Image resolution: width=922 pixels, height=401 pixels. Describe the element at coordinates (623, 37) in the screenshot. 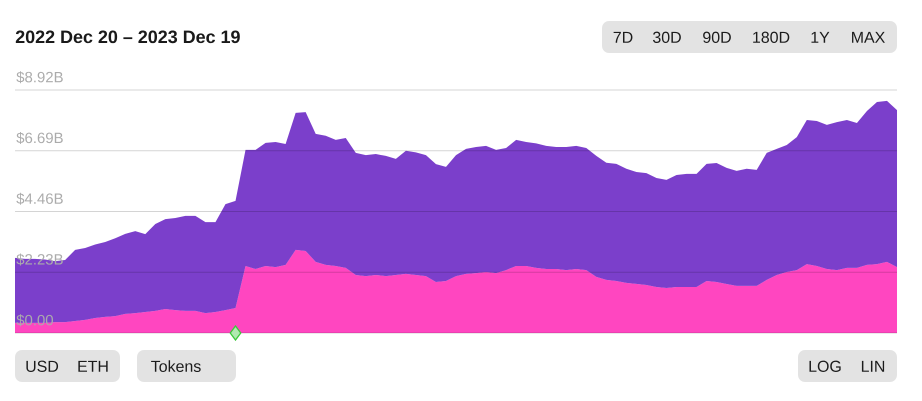

I see `text: 7D` at that location.